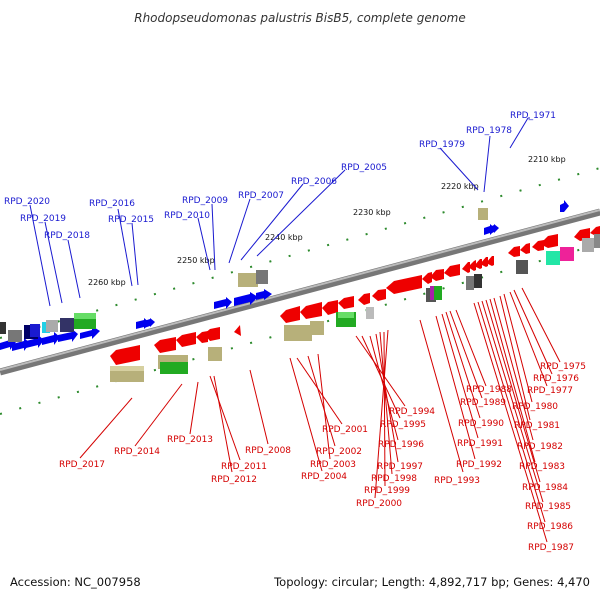 This screenshot has height=600, width=600. I want to click on gene-label: RPD_2002, so click(339, 452).